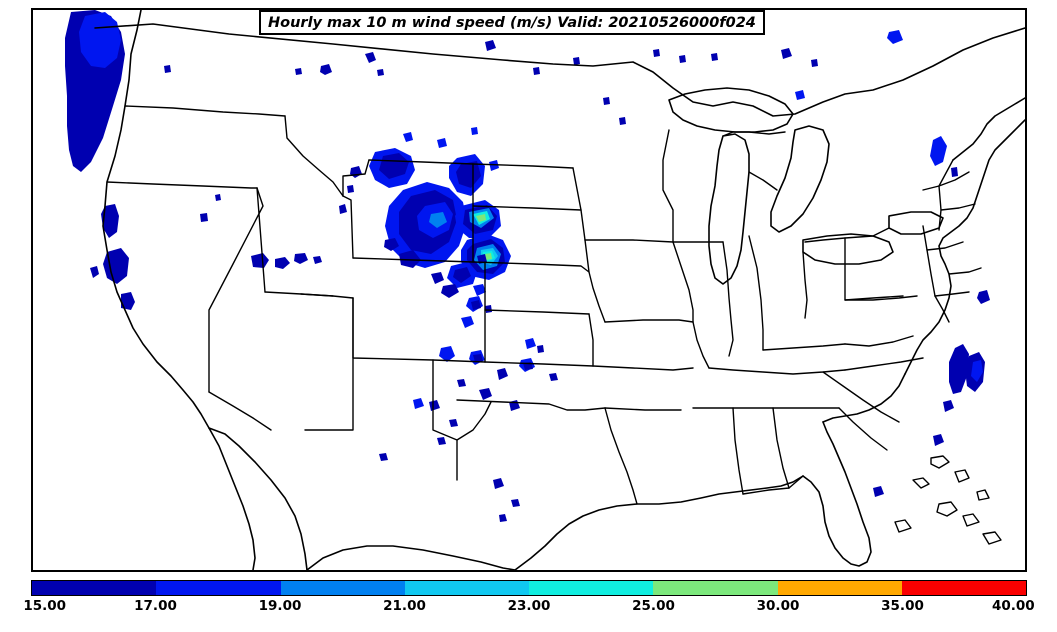 The height and width of the screenshot is (632, 1057). What do you see at coordinates (988, 129) in the screenshot?
I see `new-england-coast` at bounding box center [988, 129].